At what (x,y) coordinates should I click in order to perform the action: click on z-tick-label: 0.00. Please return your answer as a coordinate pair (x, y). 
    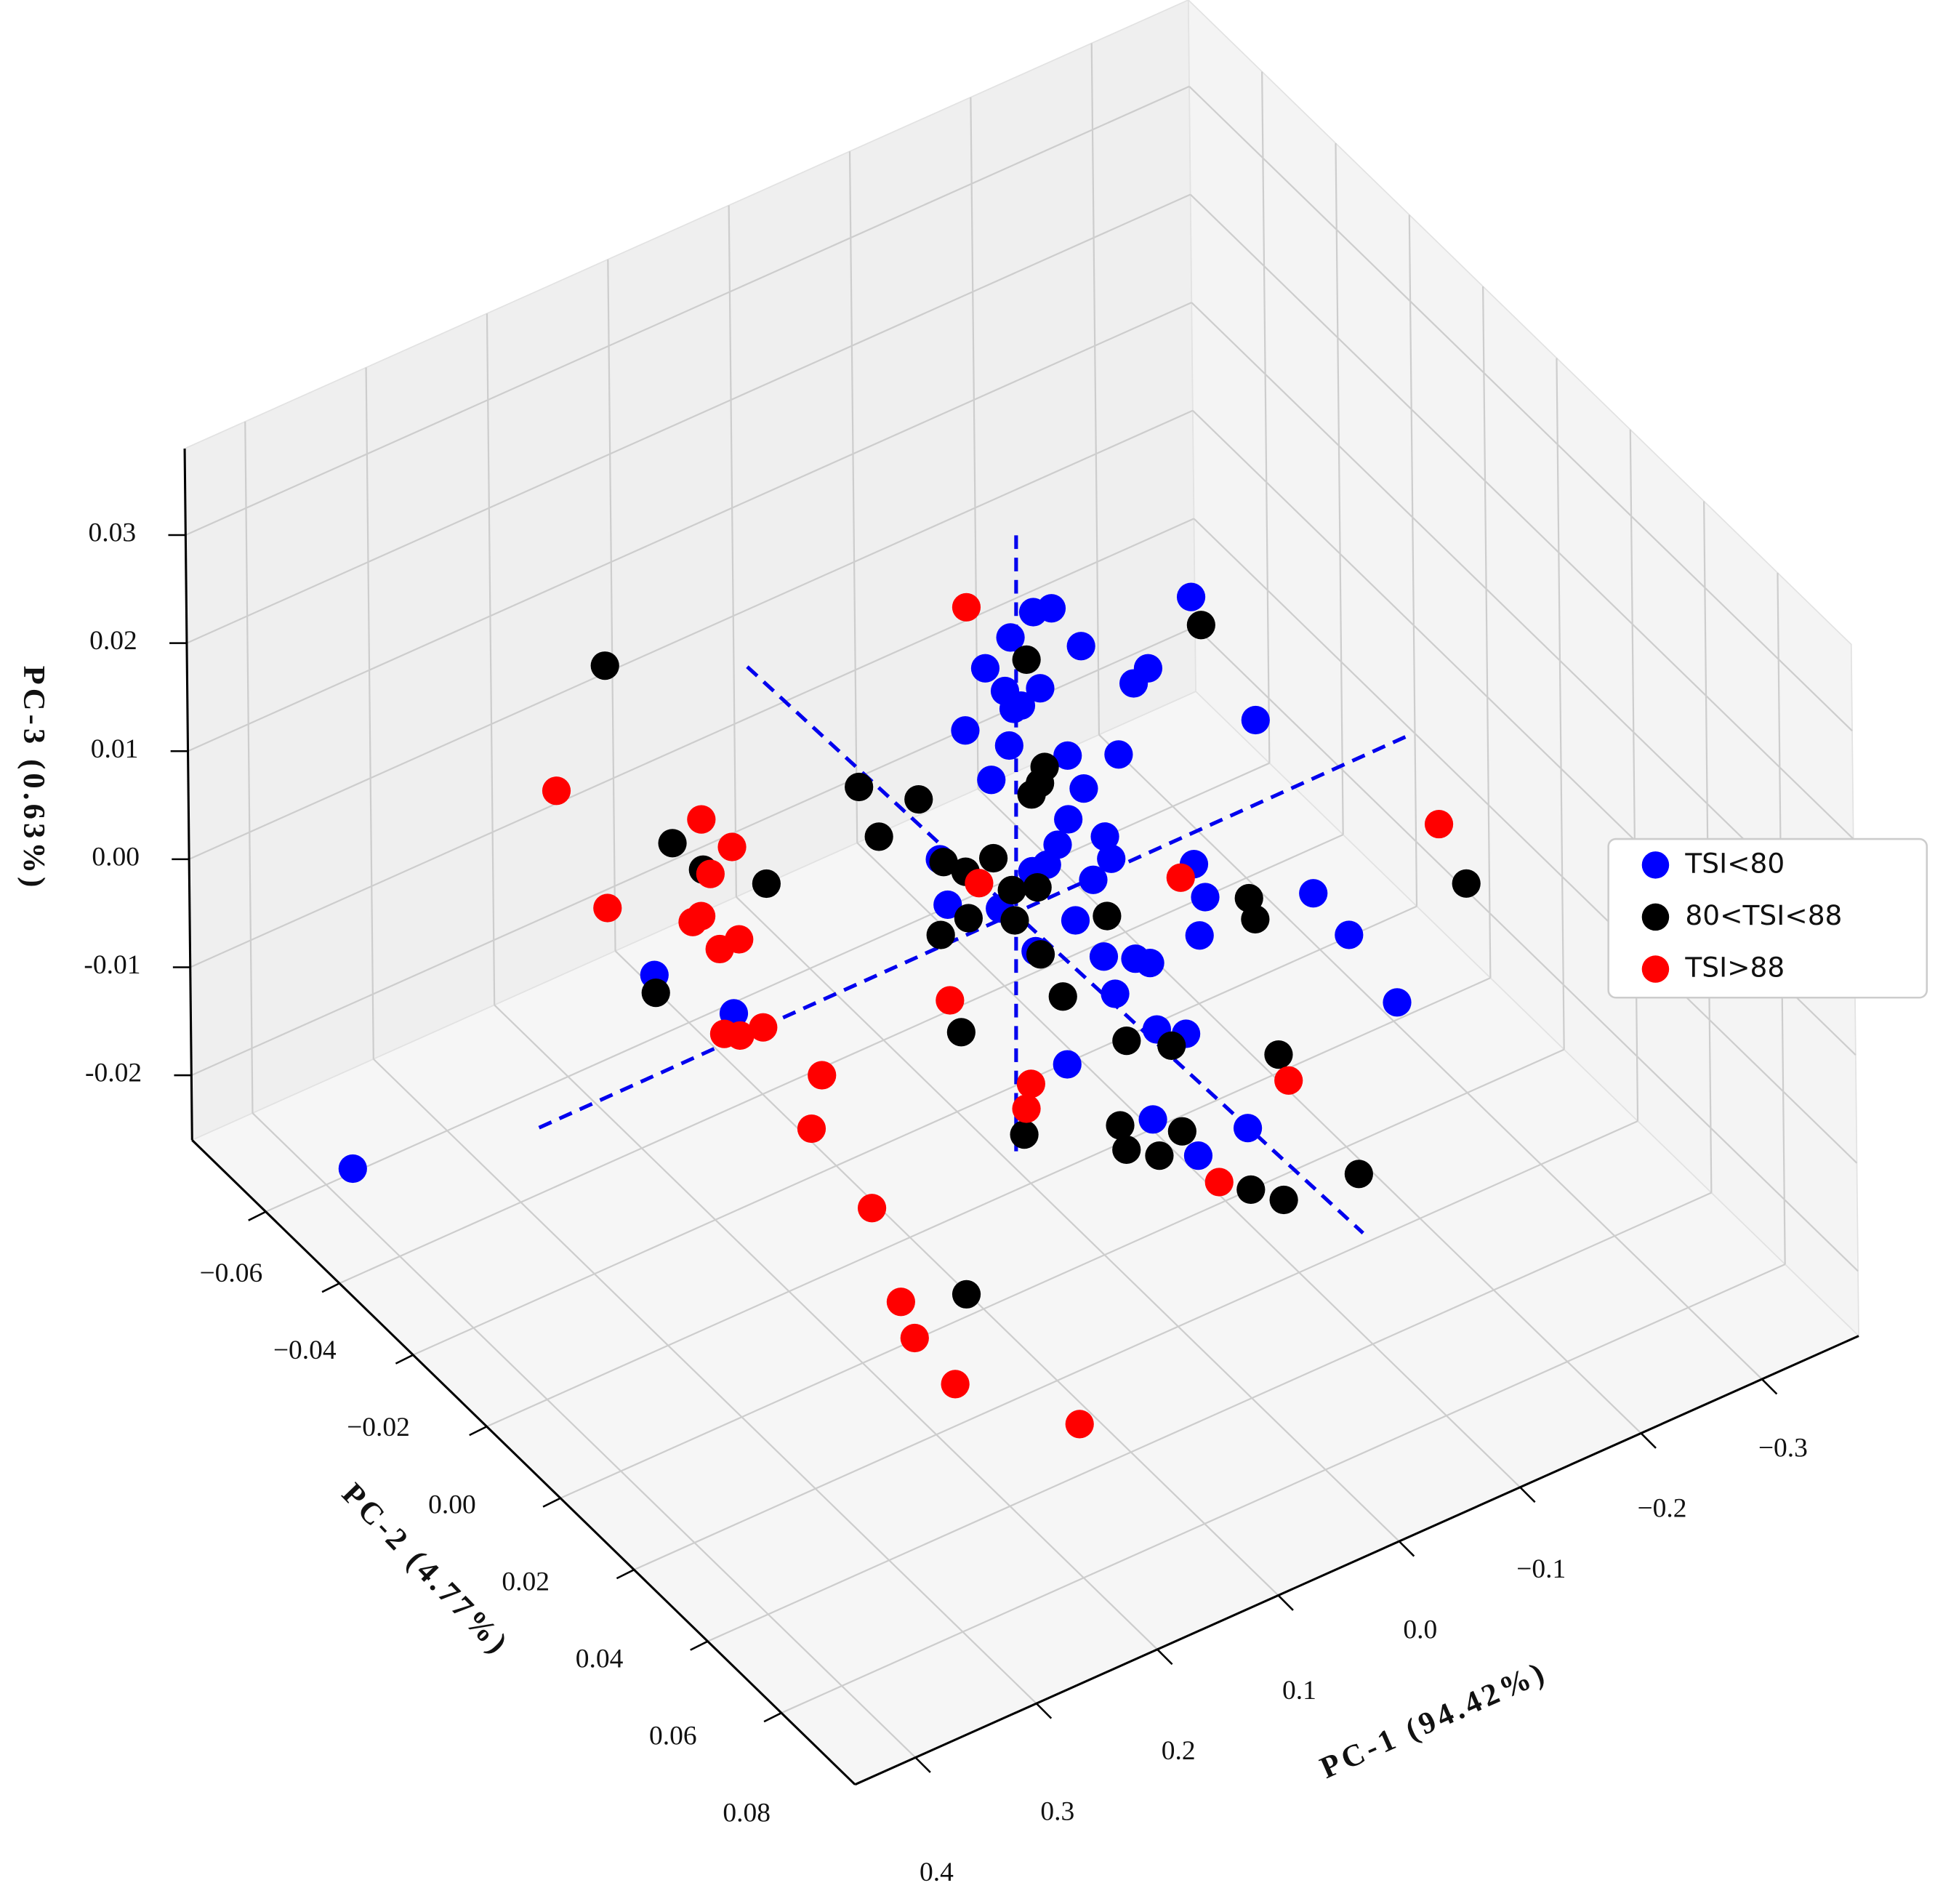
    Looking at the image, I should click on (116, 857).